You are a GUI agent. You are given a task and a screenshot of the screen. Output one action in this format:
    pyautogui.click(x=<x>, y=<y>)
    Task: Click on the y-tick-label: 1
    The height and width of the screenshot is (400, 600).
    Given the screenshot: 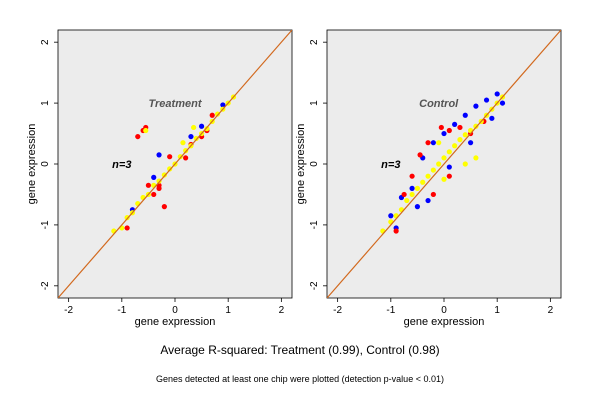 What is the action you would take?
    pyautogui.click(x=314, y=103)
    